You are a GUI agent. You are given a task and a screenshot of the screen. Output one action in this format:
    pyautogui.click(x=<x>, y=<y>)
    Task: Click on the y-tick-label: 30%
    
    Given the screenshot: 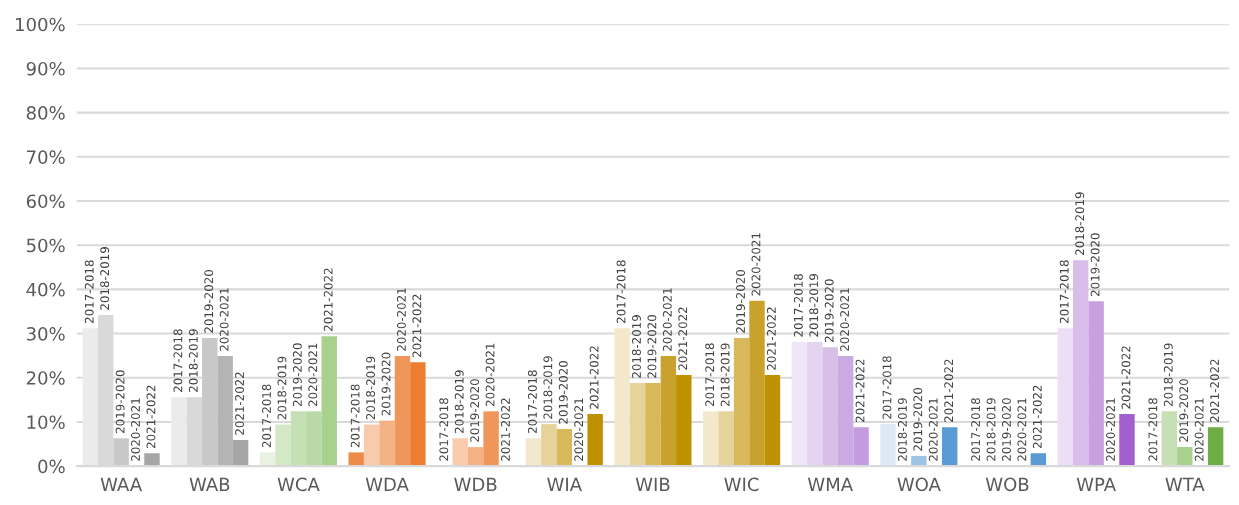 What is the action you would take?
    pyautogui.click(x=45, y=334)
    